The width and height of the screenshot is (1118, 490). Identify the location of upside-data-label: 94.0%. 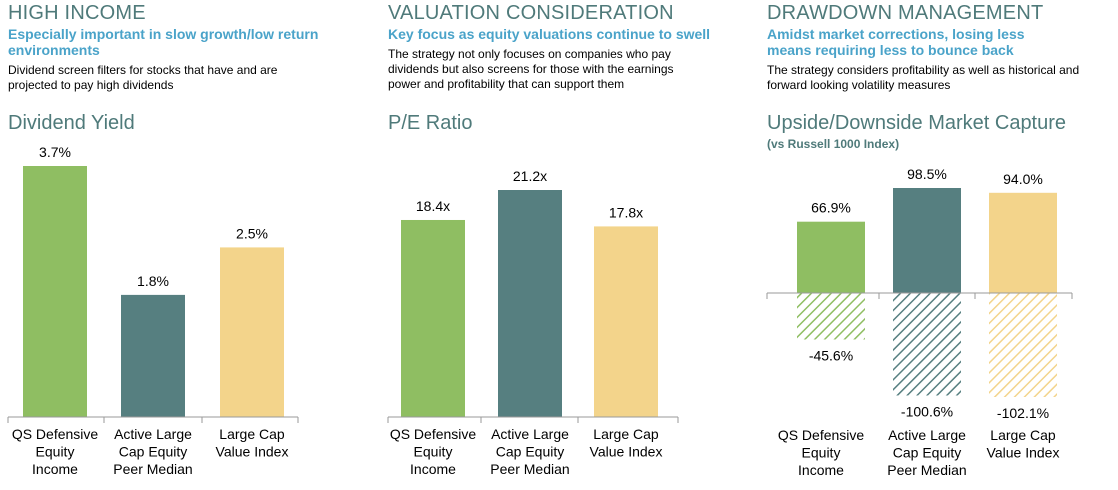
(1023, 179).